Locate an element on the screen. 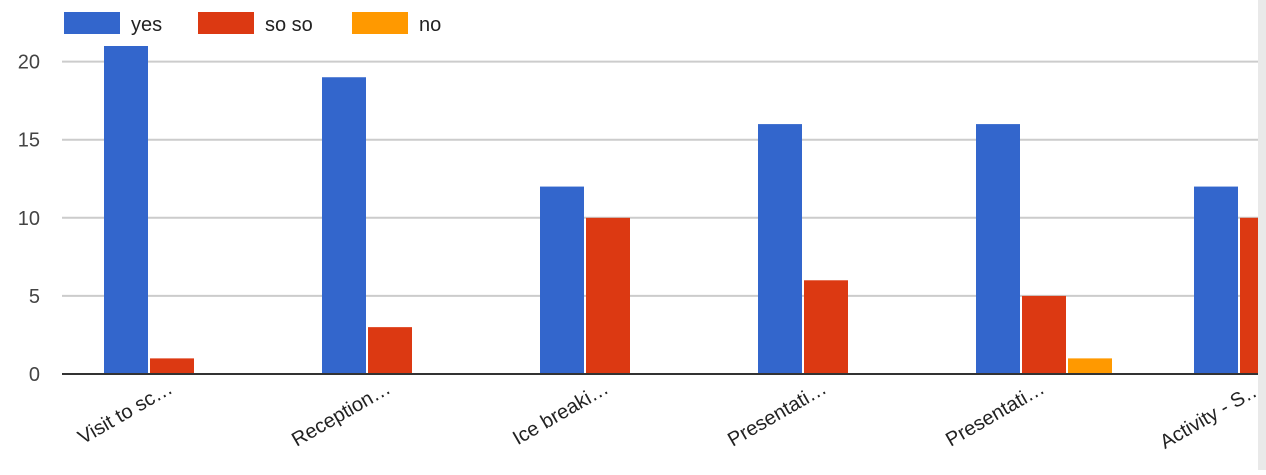 This screenshot has height=475, width=1266. scroll-edge is located at coordinates (1262, 235).